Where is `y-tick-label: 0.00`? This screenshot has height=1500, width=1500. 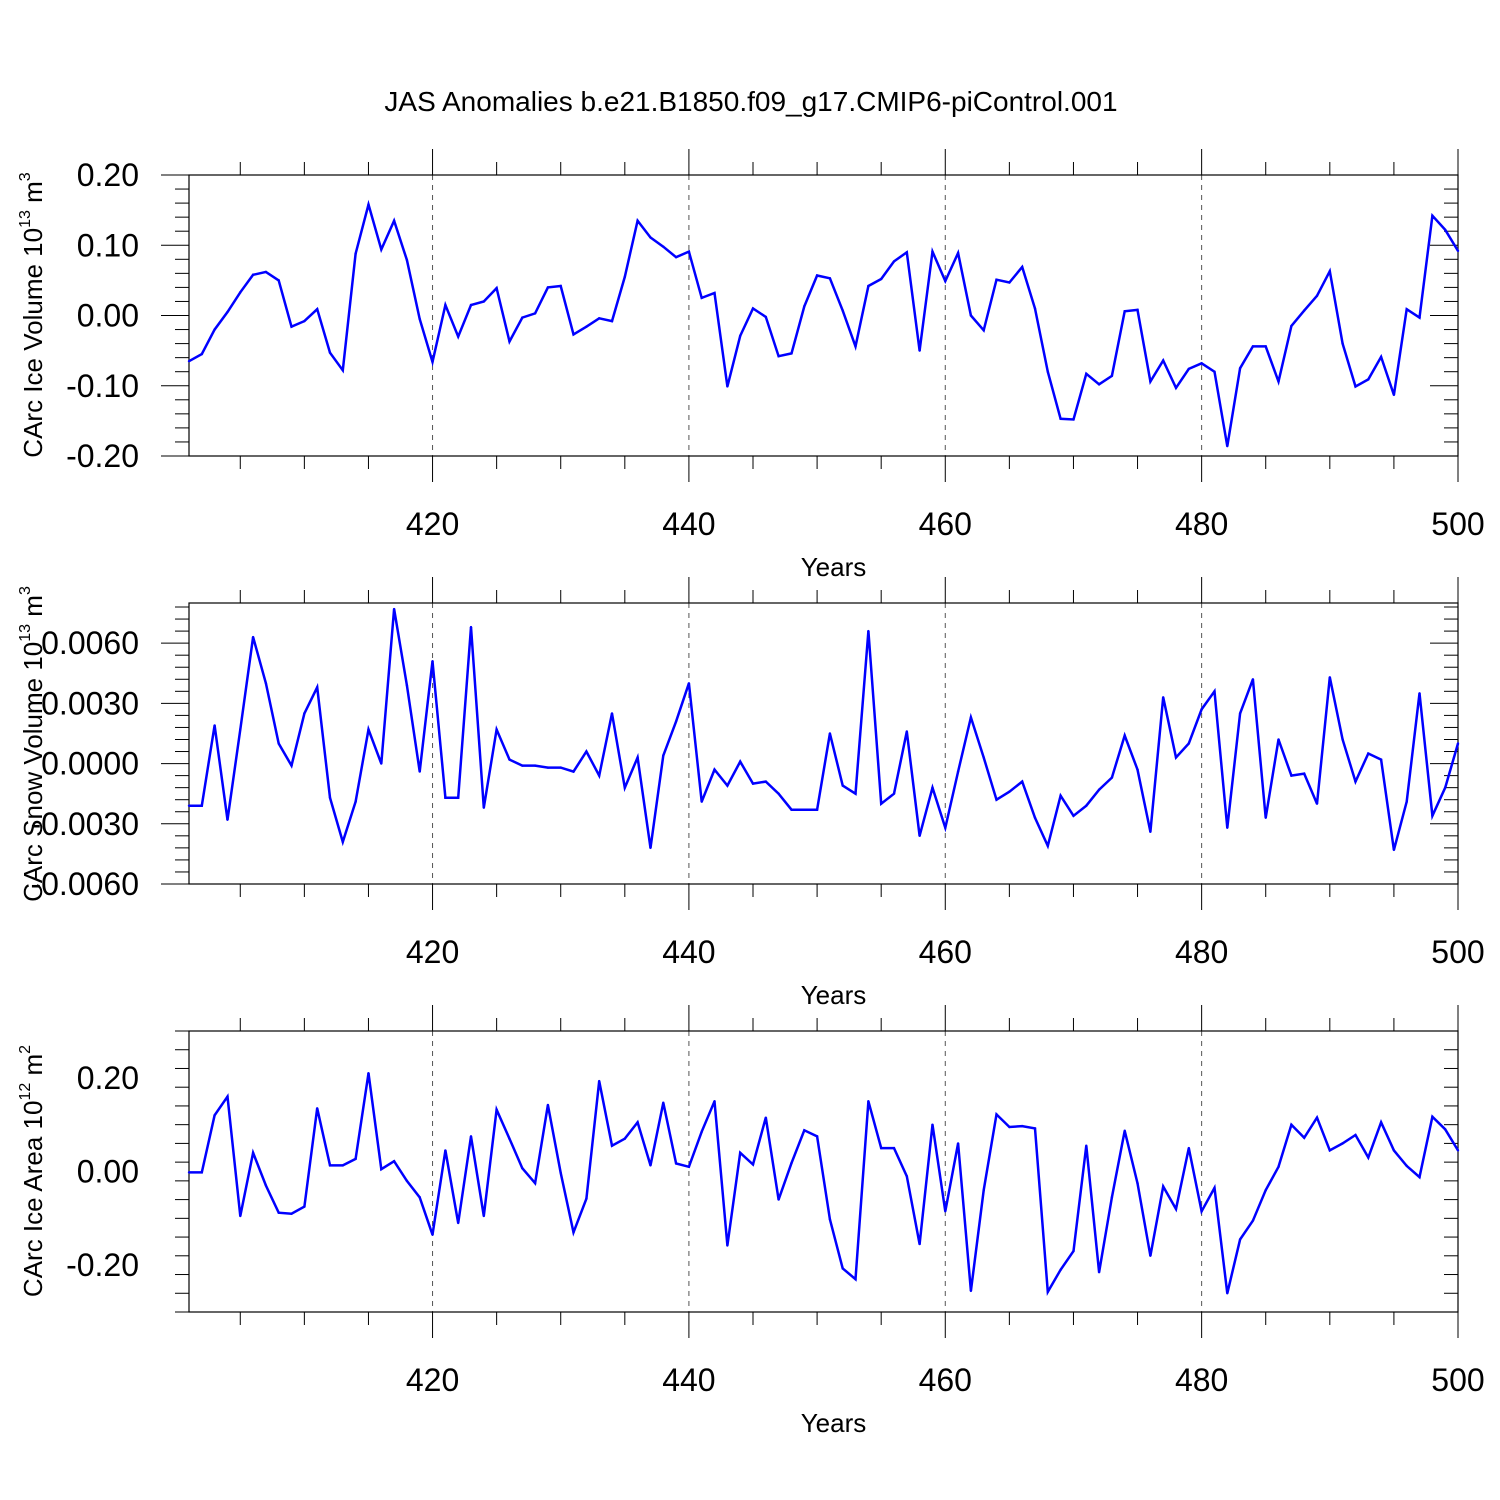
y-tick-label: 0.00 is located at coordinates (108, 316).